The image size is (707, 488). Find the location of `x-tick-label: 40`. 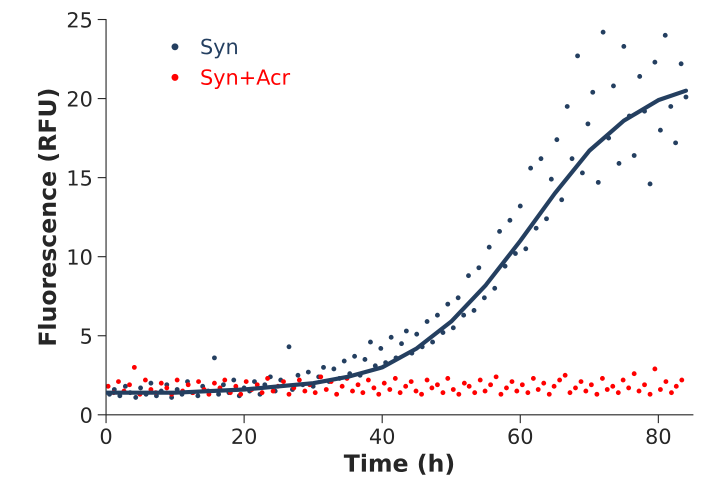

x-tick-label: 40 is located at coordinates (382, 436).